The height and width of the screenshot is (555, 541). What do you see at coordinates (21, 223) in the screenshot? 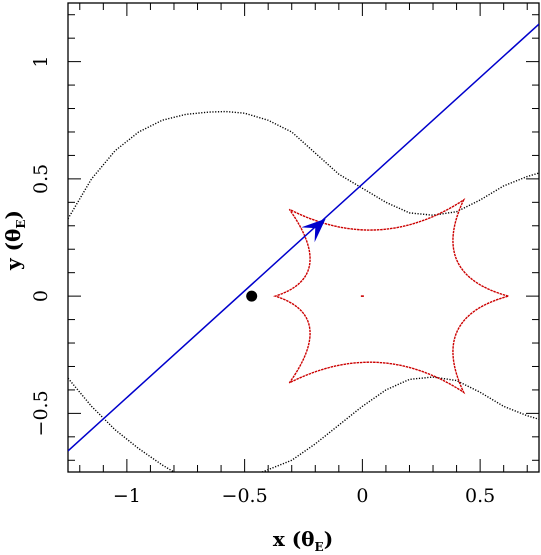
I see `y-axis-label-sub: E` at bounding box center [21, 223].